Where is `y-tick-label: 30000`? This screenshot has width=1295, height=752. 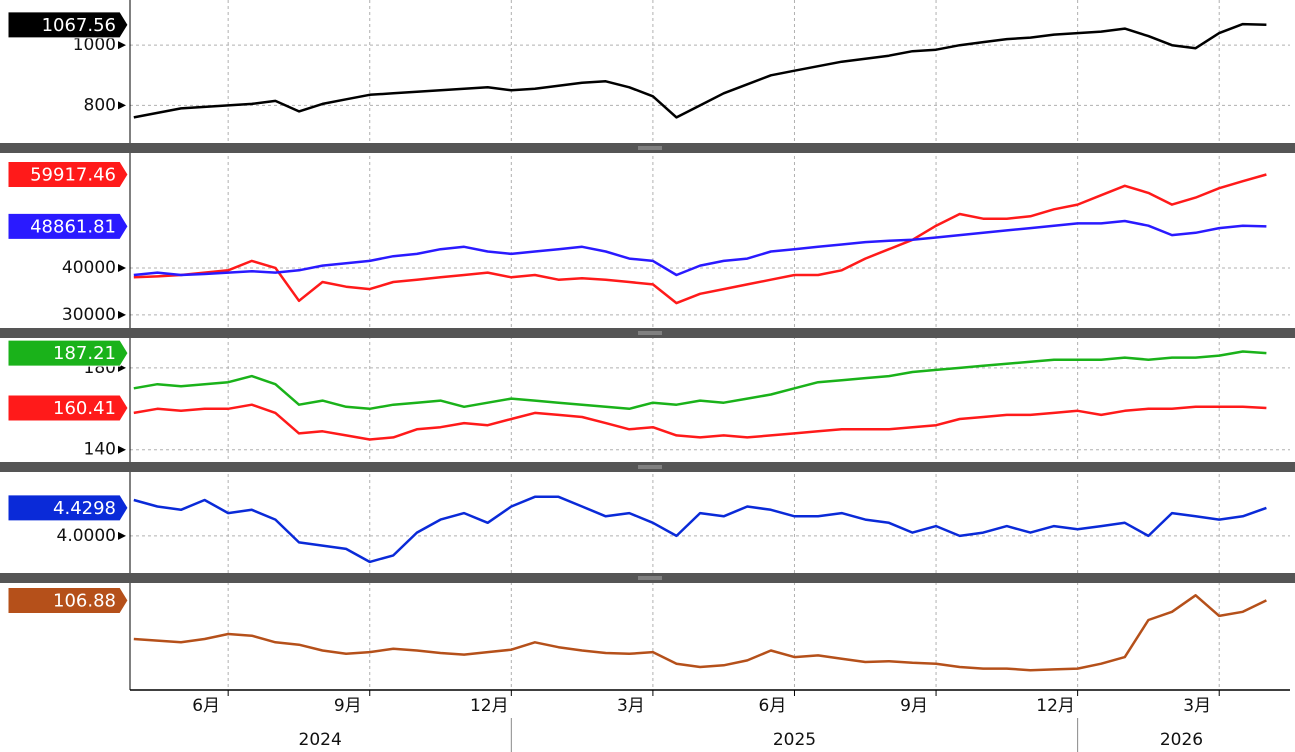 y-tick-label: 30000 is located at coordinates (89, 315).